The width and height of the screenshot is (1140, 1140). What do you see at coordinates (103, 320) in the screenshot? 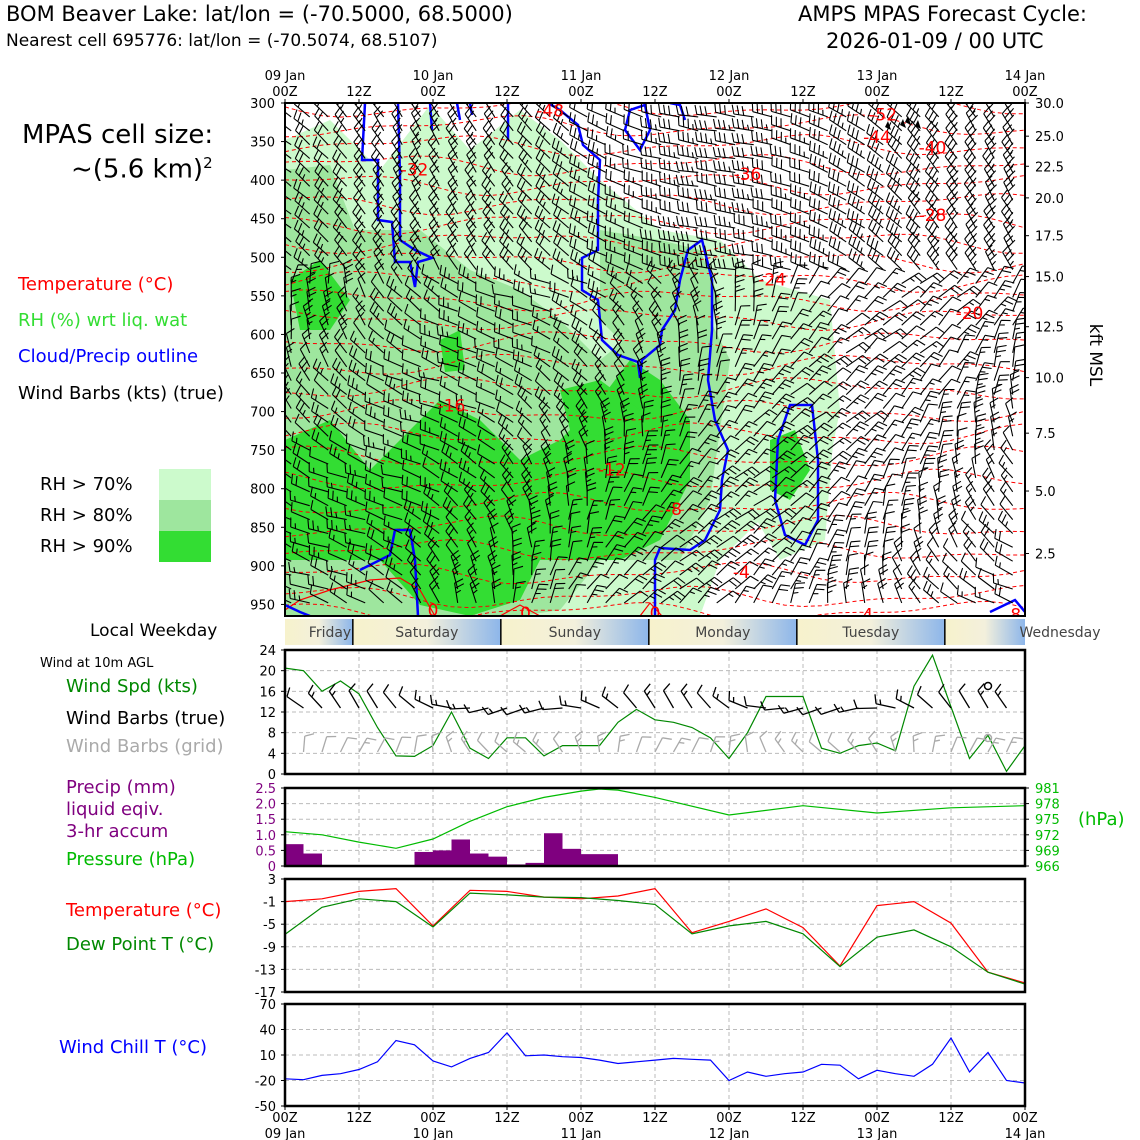
I see `legend-rh: RH (%) wrt liq. wat` at bounding box center [103, 320].